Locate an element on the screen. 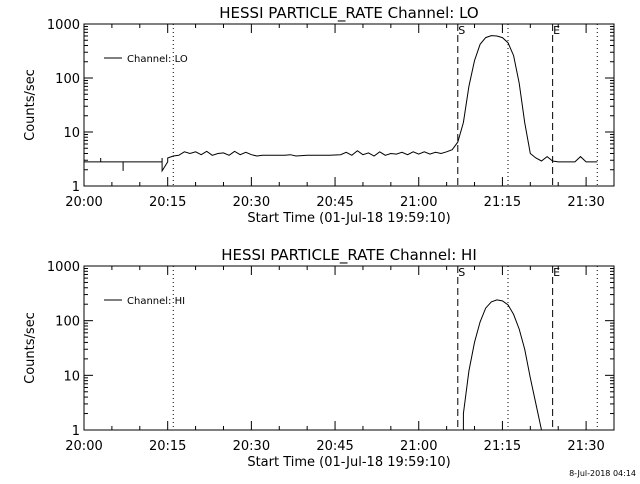  legend-entry: Channel: HI is located at coordinates (156, 301).